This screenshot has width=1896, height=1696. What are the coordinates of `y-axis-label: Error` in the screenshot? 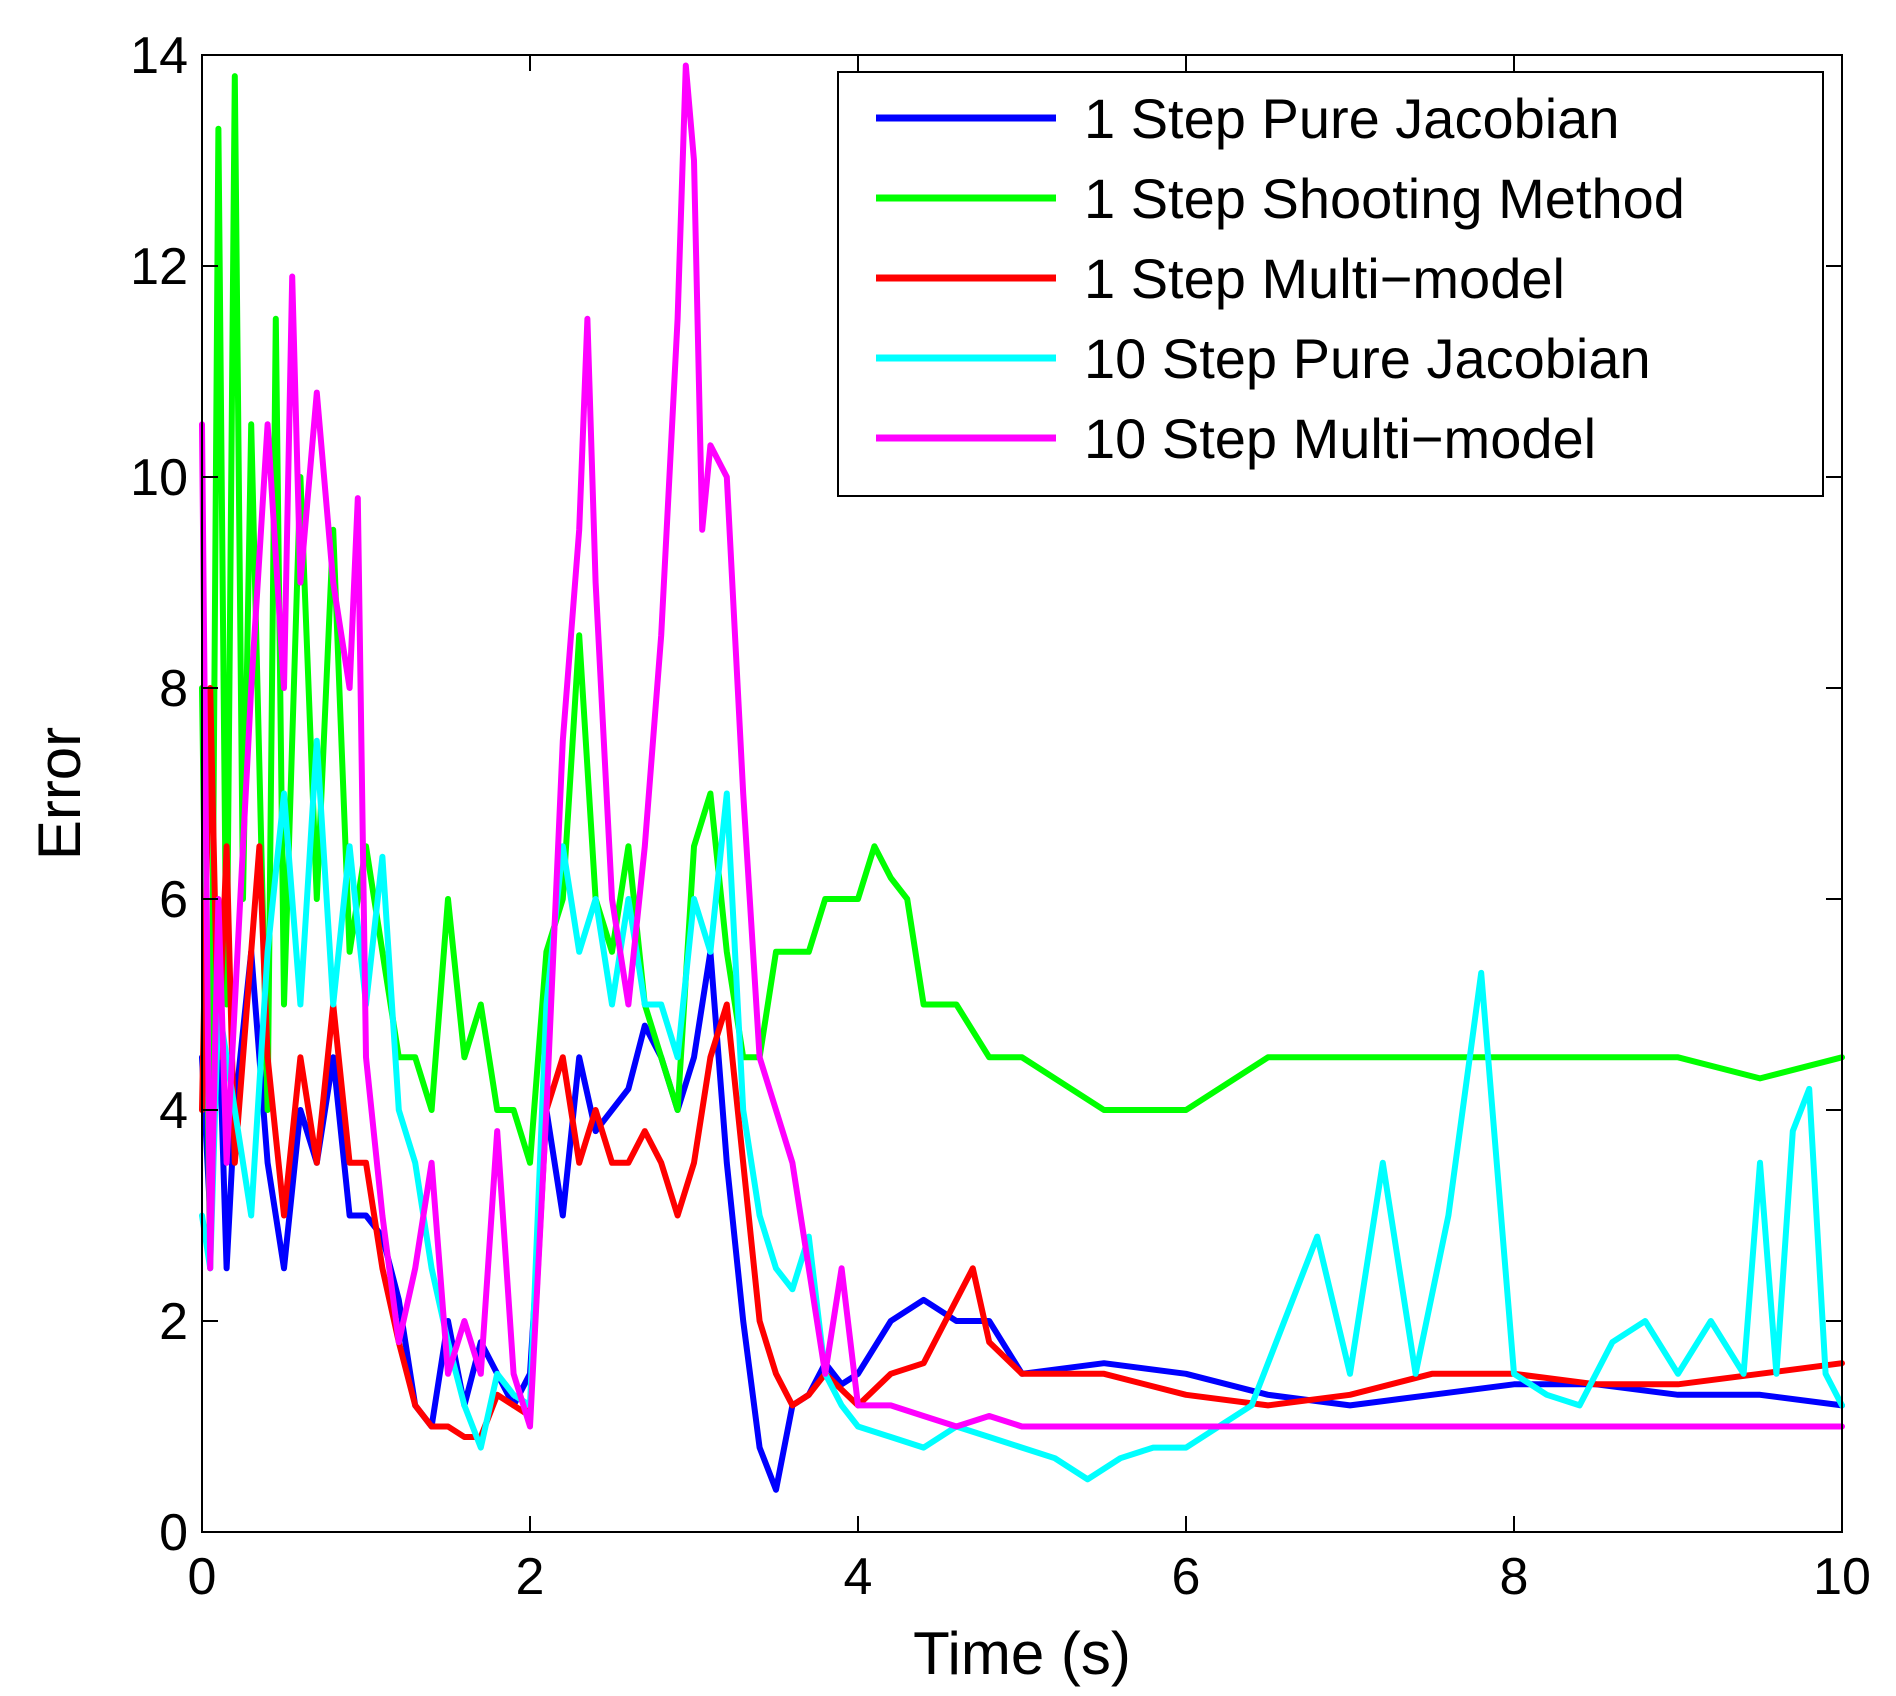 It's located at (59, 793).